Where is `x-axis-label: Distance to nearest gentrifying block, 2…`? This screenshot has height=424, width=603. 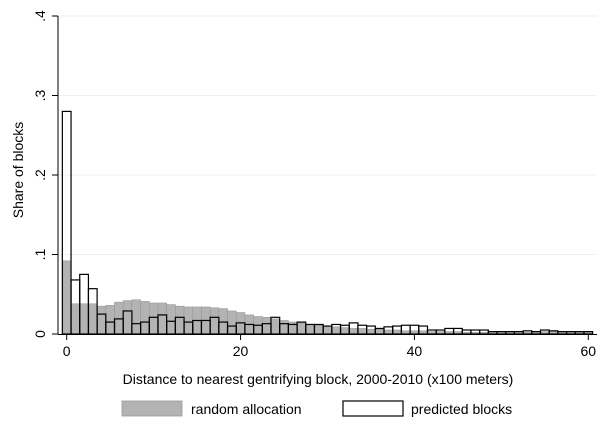 x-axis-label: Distance to nearest gentrifying block, 2… is located at coordinates (318, 379).